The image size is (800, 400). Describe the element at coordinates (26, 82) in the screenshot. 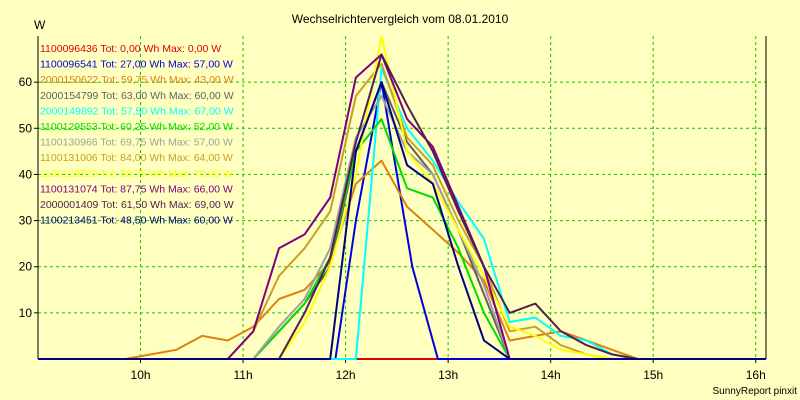

I see `y-tick-label: 60` at that location.